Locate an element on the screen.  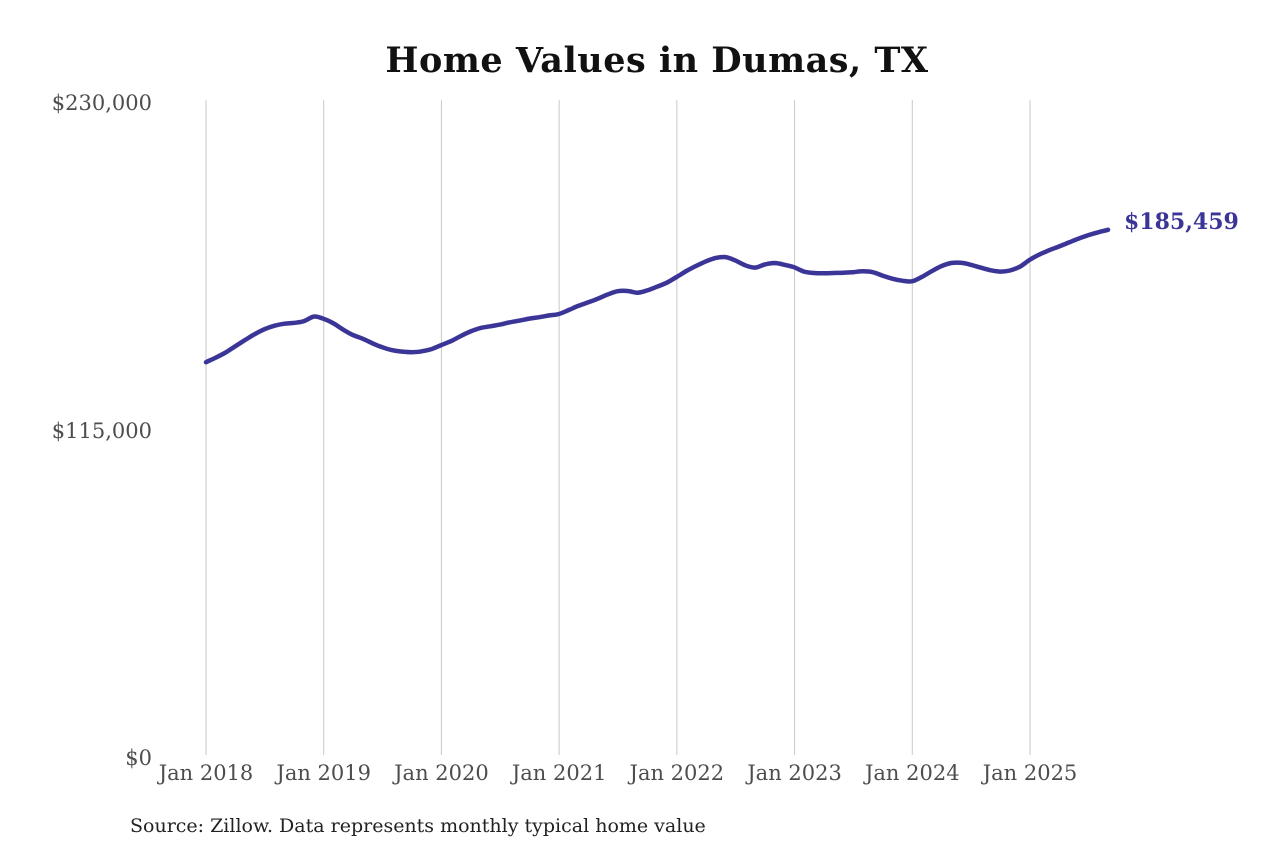
final-value-label: $185,459 is located at coordinates (1181, 222).